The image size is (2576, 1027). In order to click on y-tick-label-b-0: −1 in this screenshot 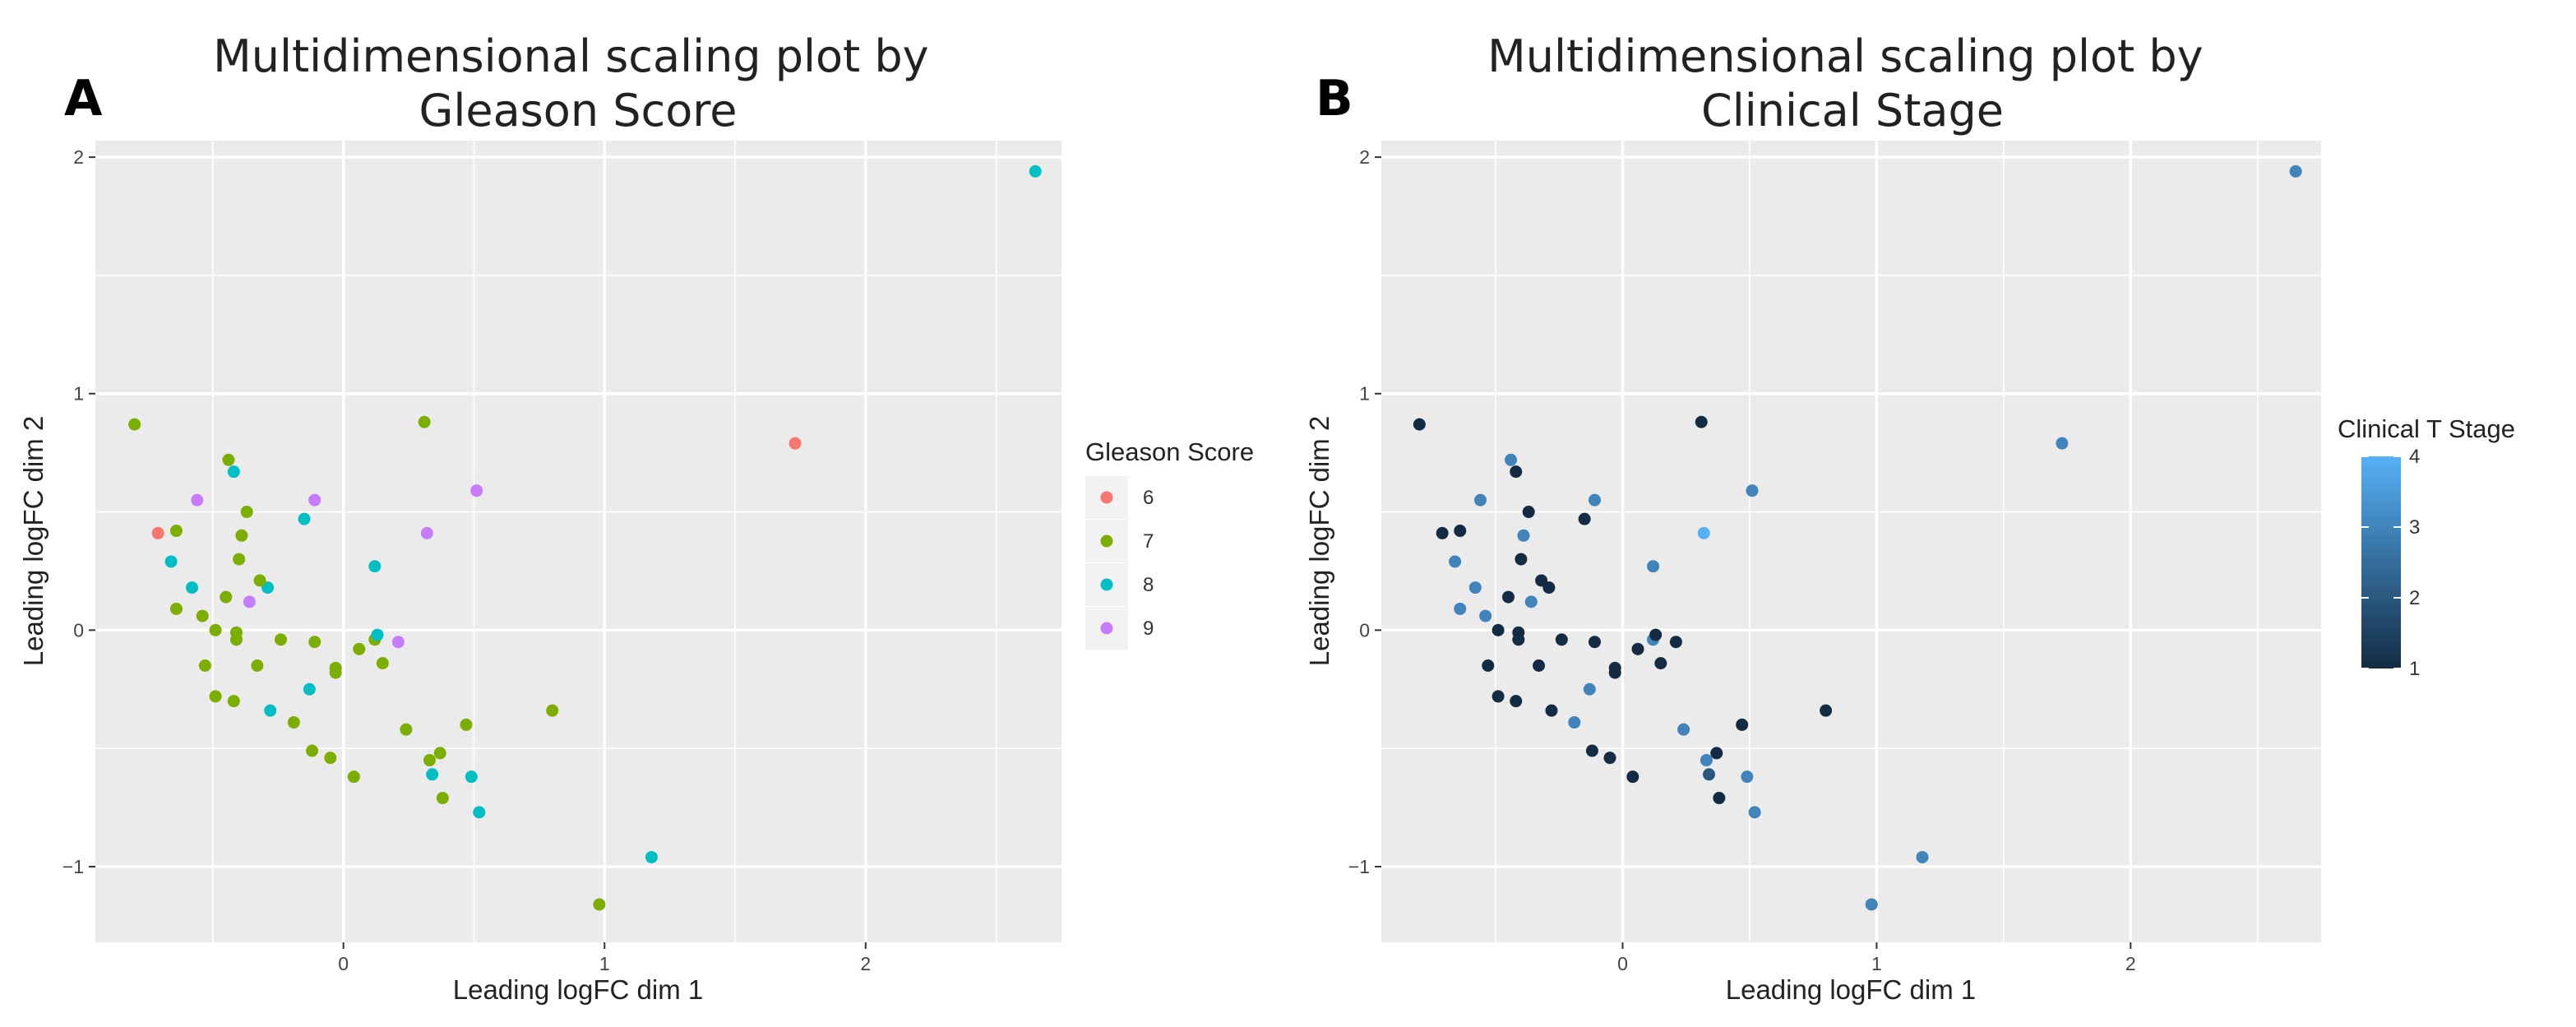, I will do `click(1359, 866)`.